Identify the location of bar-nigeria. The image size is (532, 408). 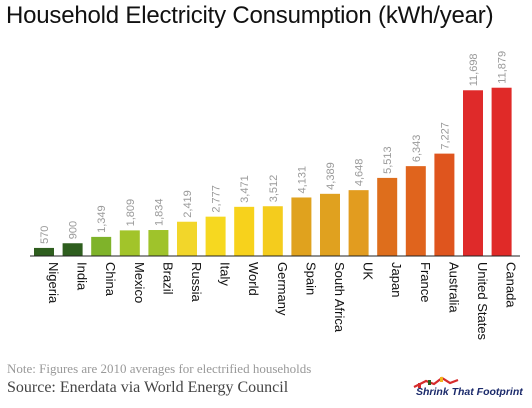
(44, 251).